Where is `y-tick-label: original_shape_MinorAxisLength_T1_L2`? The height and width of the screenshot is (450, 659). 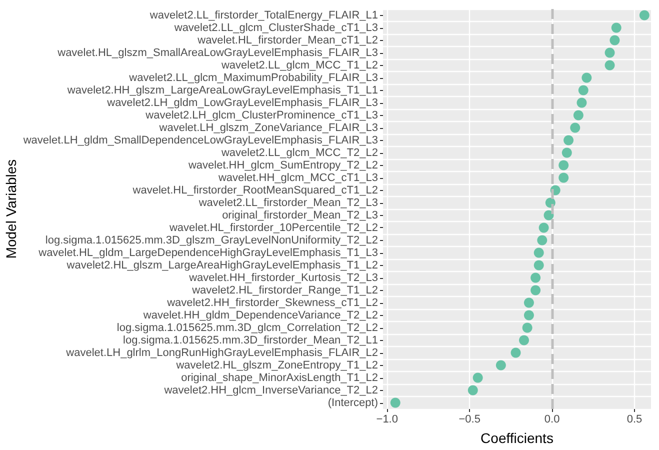
y-tick-label: original_shape_MinorAxisLength_T1_L2 is located at coordinates (279, 378).